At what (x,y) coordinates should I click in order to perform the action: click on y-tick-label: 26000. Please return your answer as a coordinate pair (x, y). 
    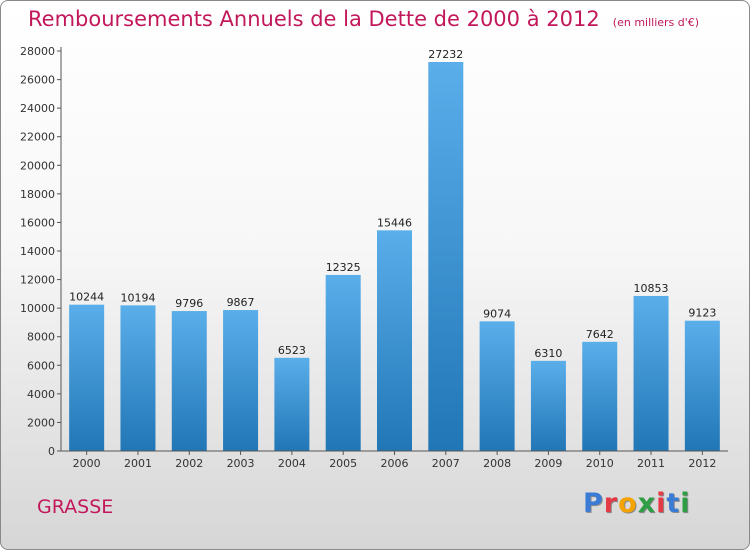
    Looking at the image, I should click on (37, 80).